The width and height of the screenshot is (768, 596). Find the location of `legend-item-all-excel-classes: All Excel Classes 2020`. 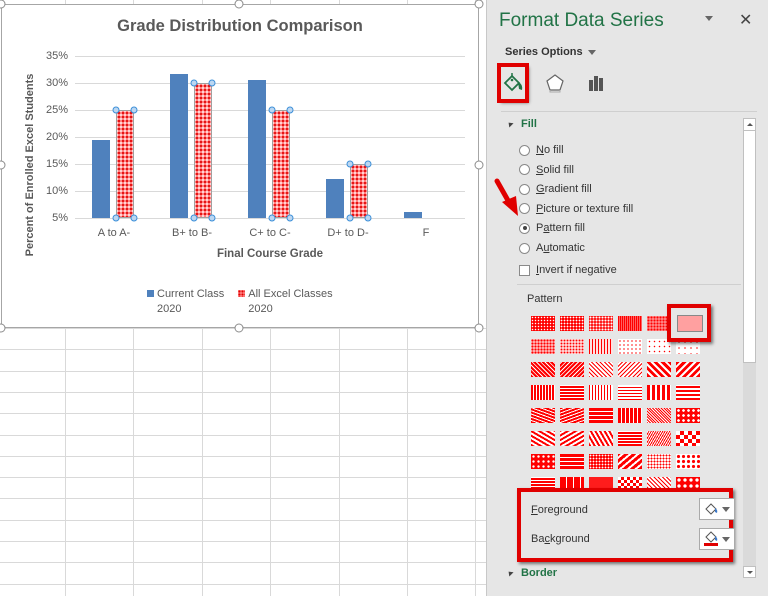

legend-item-all-excel-classes: All Excel Classes 2020 is located at coordinates (285, 302).